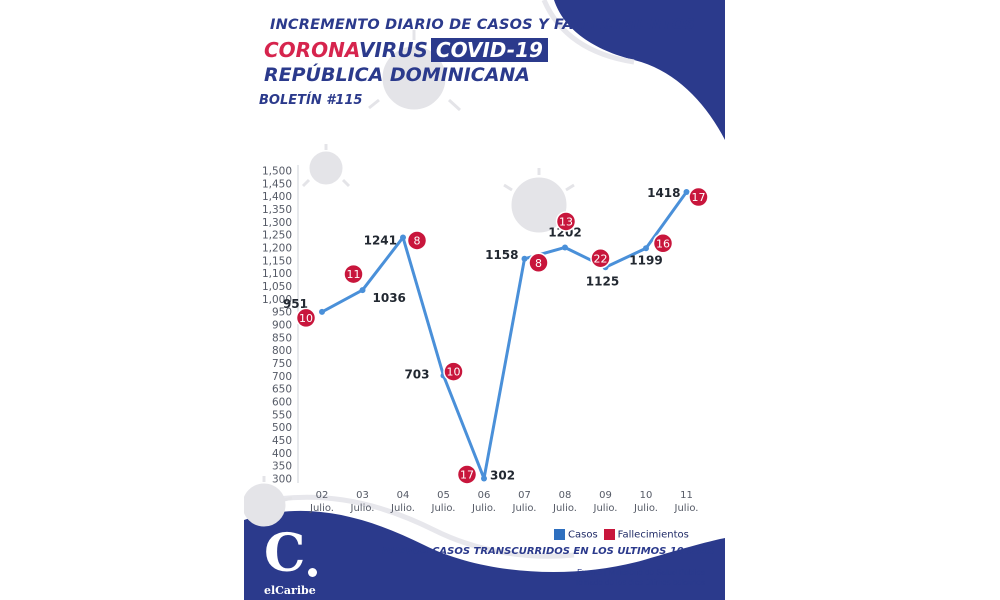 Image resolution: width=1000 pixels, height=600 pixels. I want to click on x-tick-day: 02, so click(322, 495).